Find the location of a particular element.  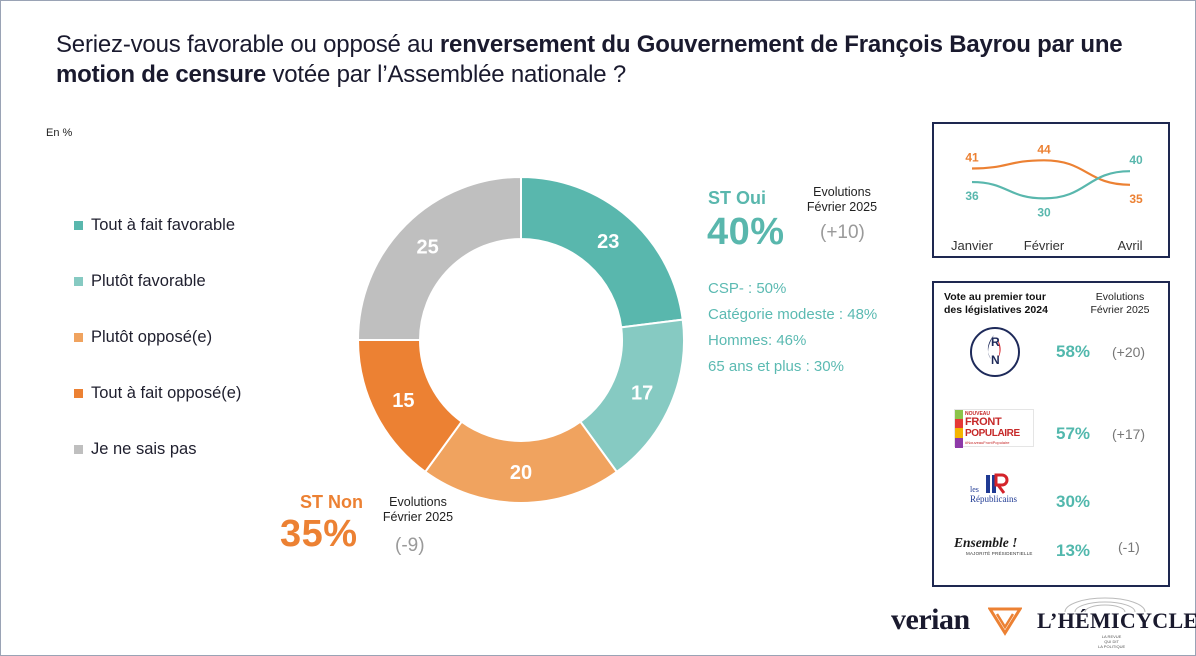

donut-slice-label: 20 is located at coordinates (521, 473).